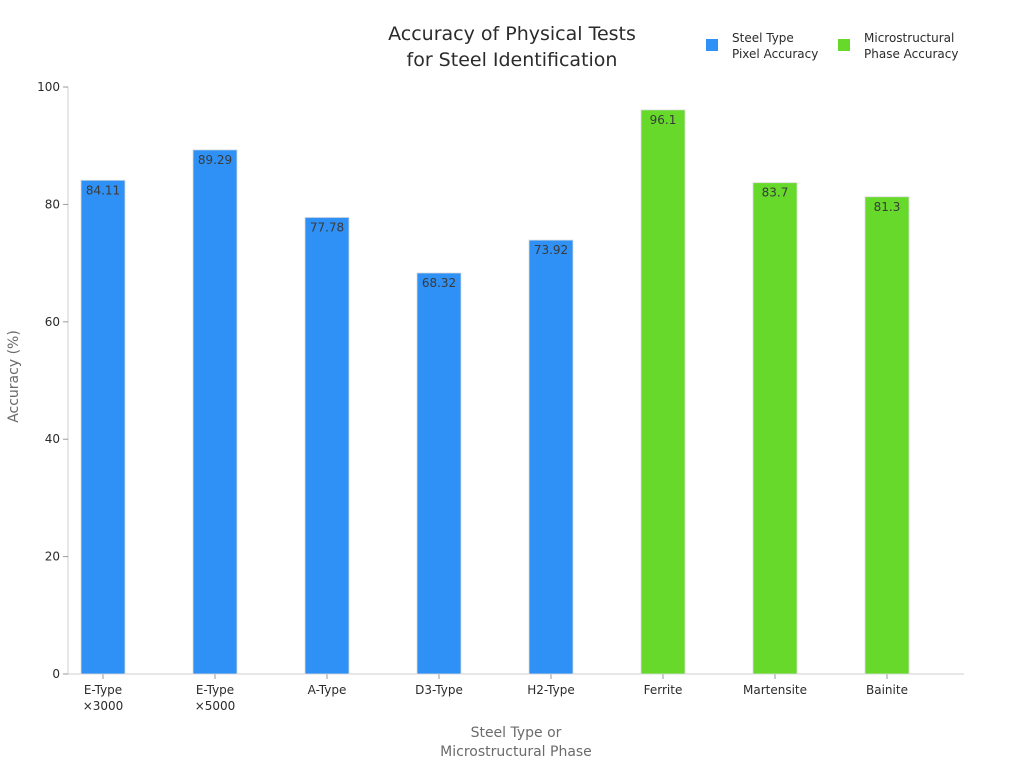 The width and height of the screenshot is (1024, 768). I want to click on chart-title-line-2: for Steel Identification, so click(512, 60).